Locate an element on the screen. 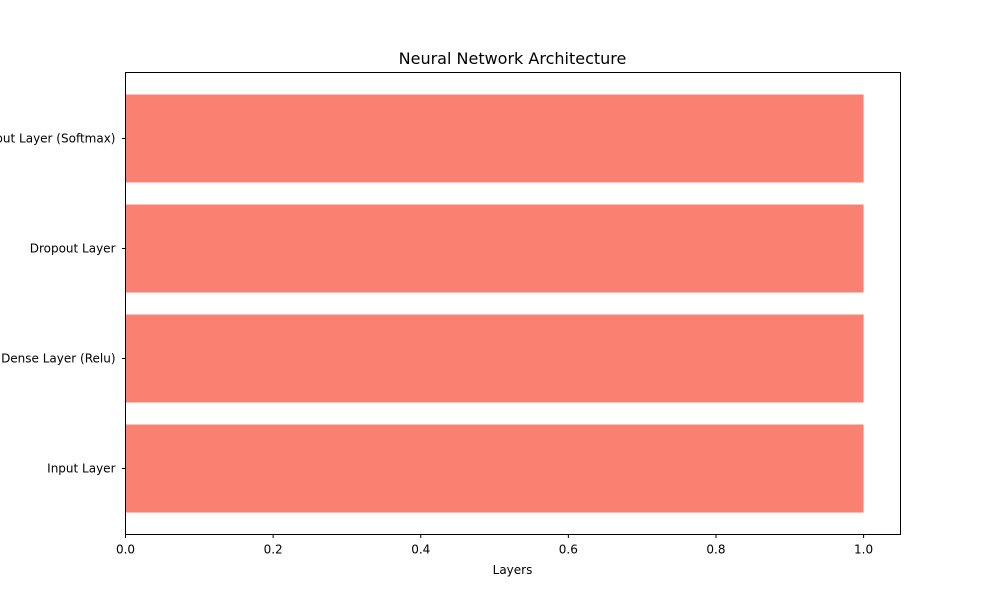 The width and height of the screenshot is (1000, 600). x-axis-label: Layers is located at coordinates (513, 570).